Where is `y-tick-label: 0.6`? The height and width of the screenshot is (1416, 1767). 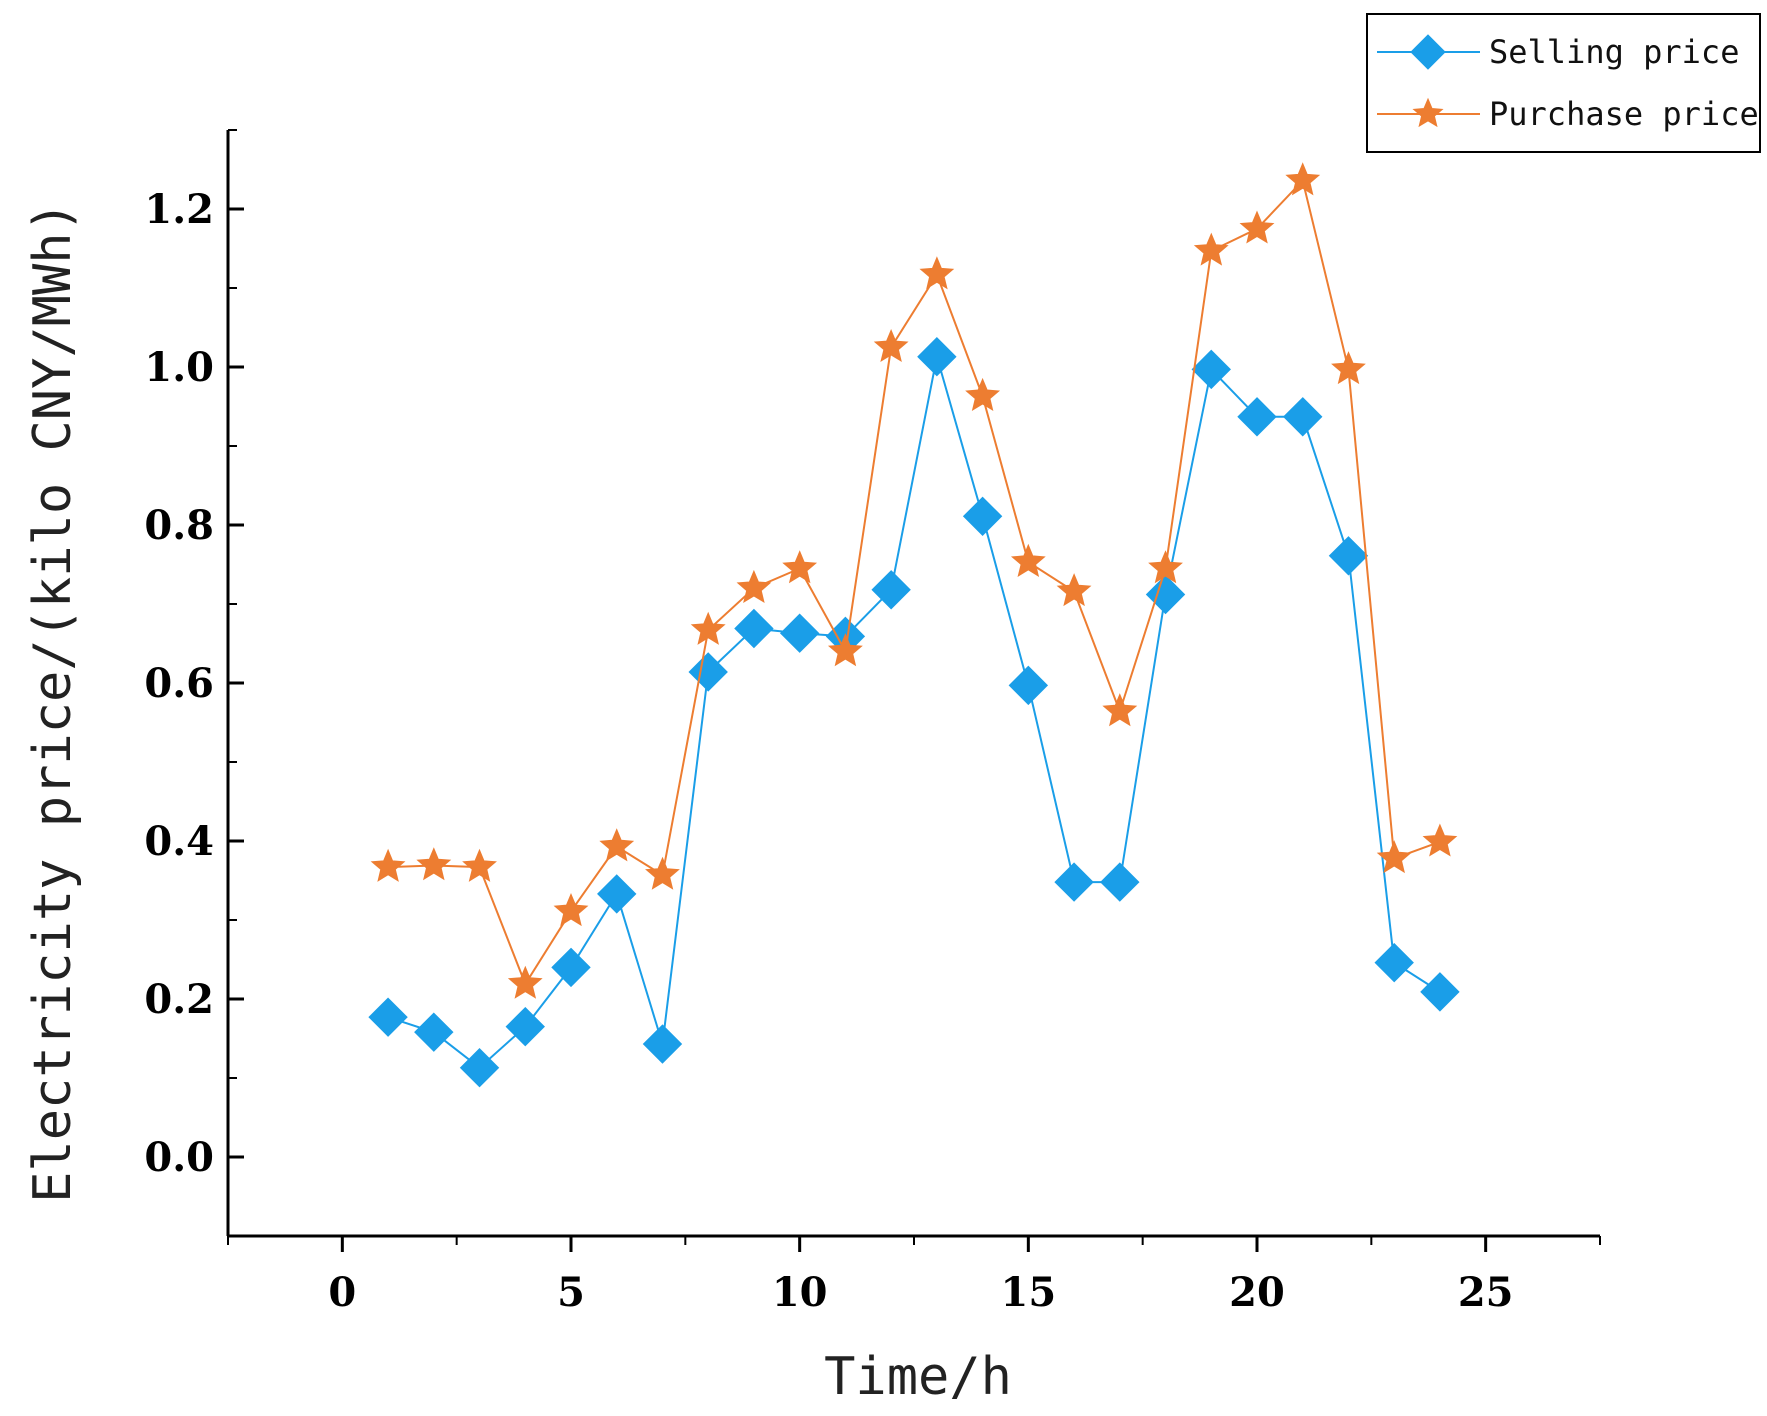
y-tick-label: 0.6 is located at coordinates (179, 683).